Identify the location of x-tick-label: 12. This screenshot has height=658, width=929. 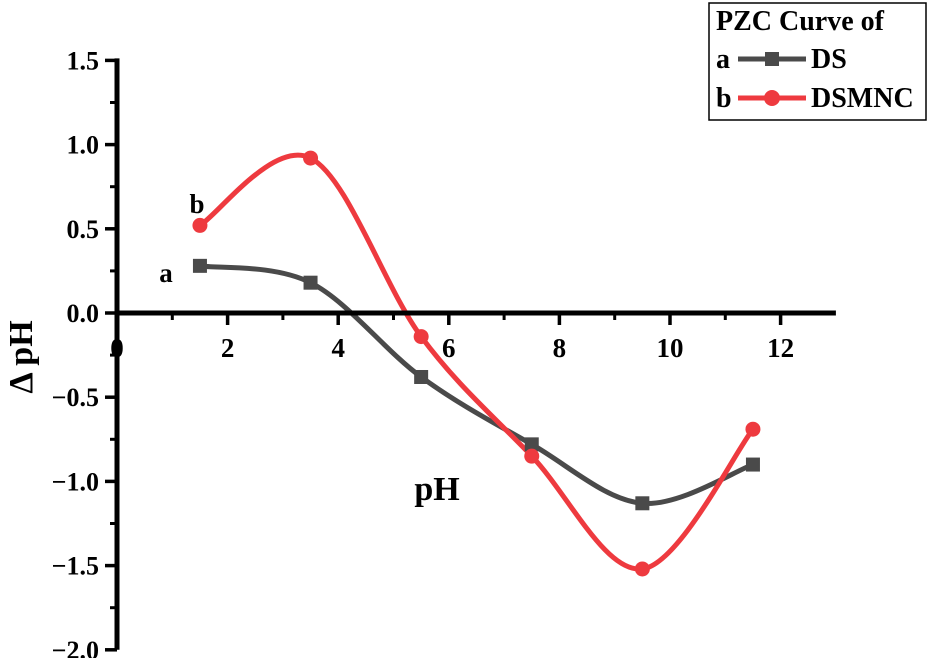
(780, 348).